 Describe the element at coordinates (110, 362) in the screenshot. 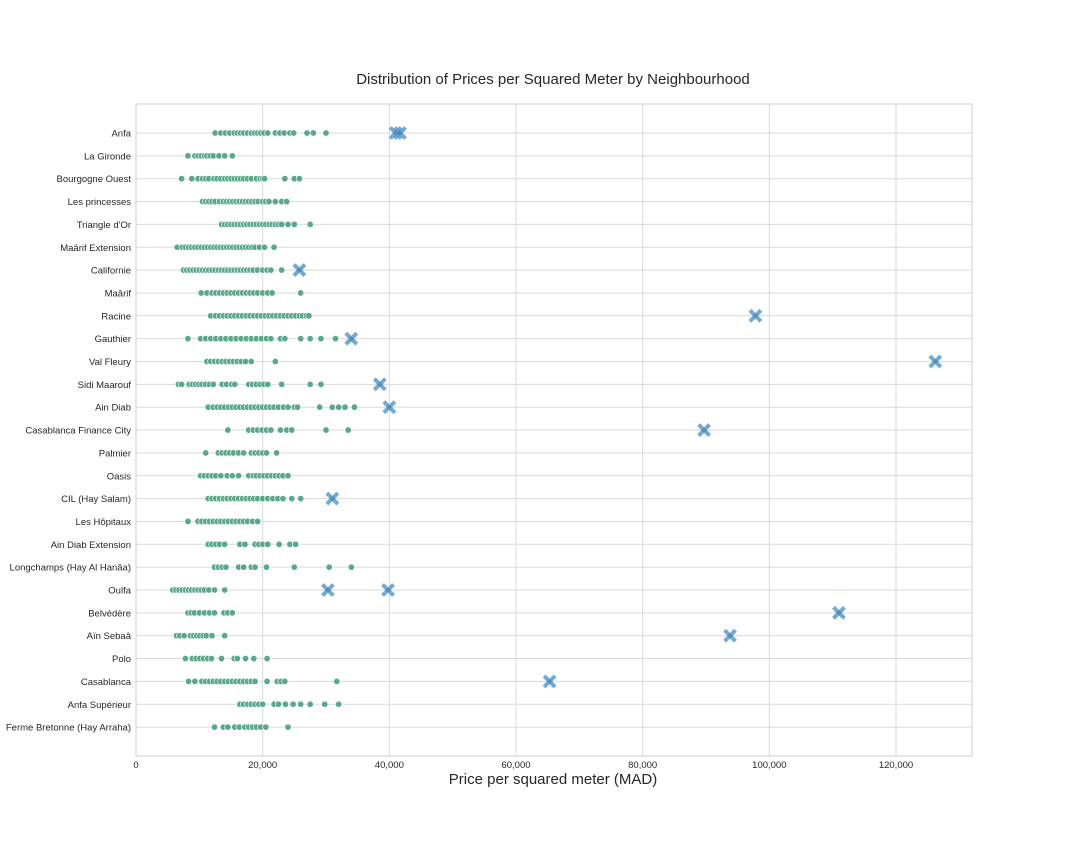

I see `y-tick-label: Val Fleury` at that location.